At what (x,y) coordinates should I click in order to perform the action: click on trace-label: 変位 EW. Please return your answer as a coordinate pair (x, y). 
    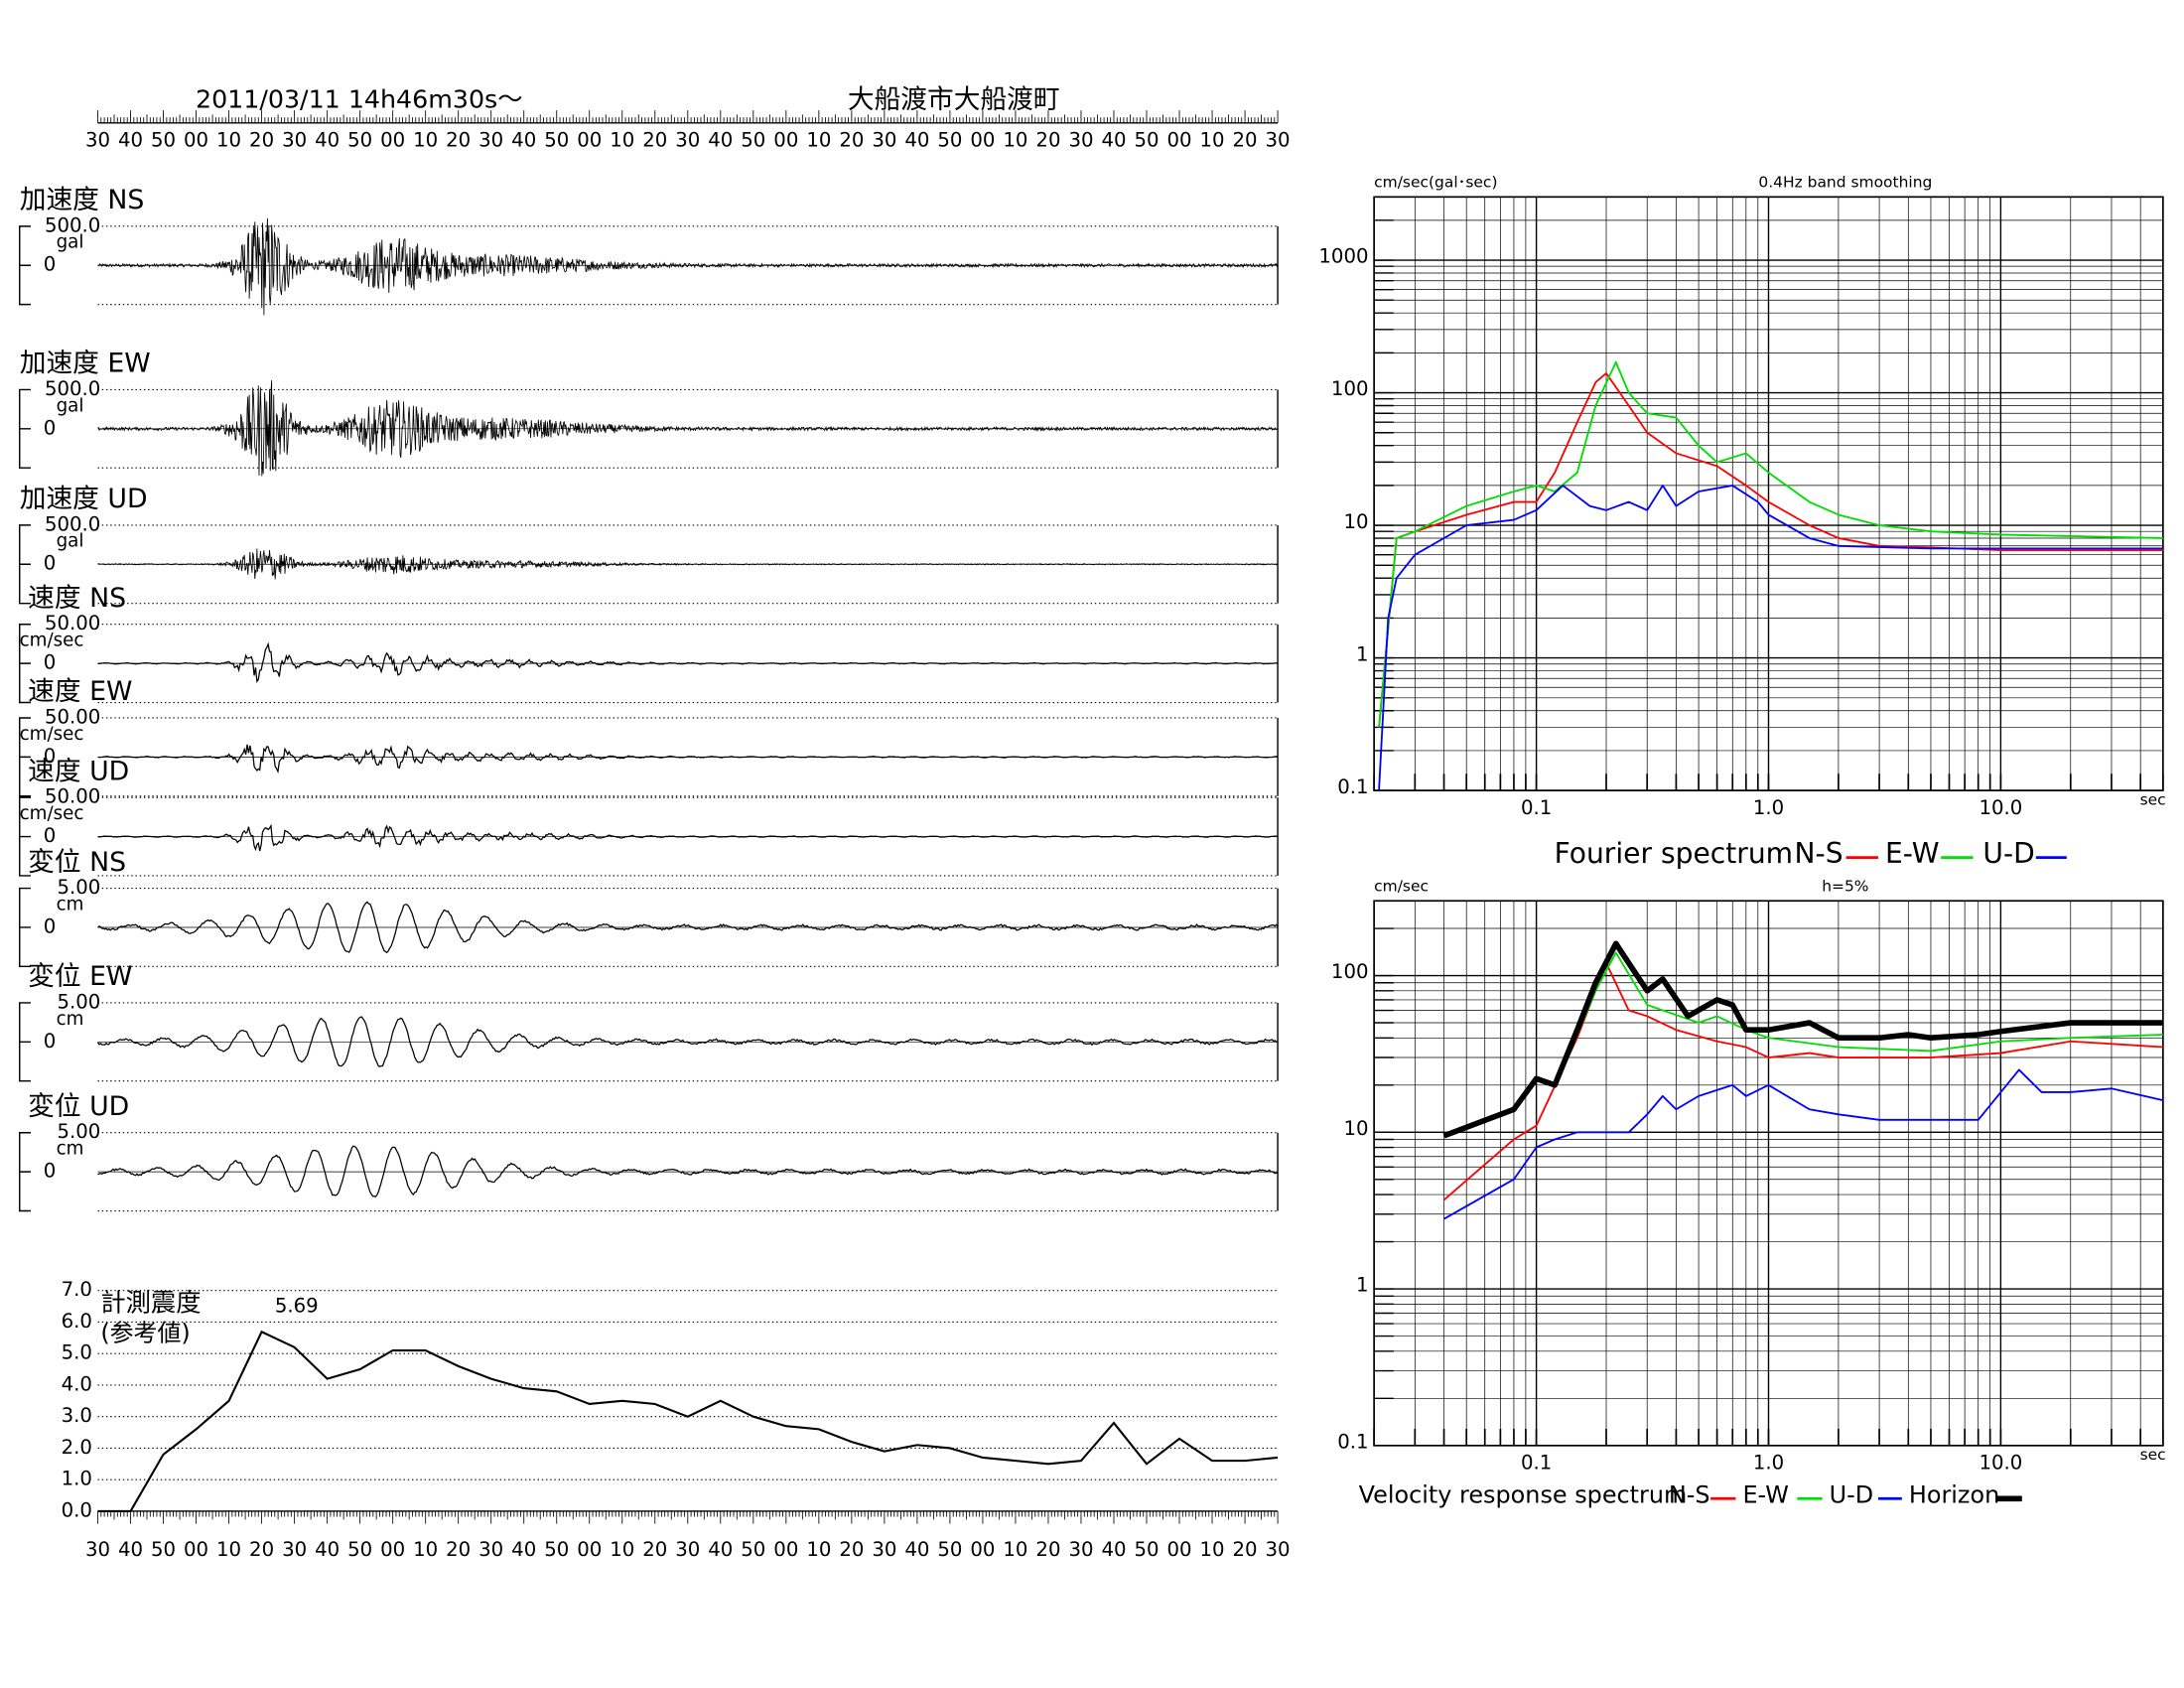
    Looking at the image, I should click on (80, 976).